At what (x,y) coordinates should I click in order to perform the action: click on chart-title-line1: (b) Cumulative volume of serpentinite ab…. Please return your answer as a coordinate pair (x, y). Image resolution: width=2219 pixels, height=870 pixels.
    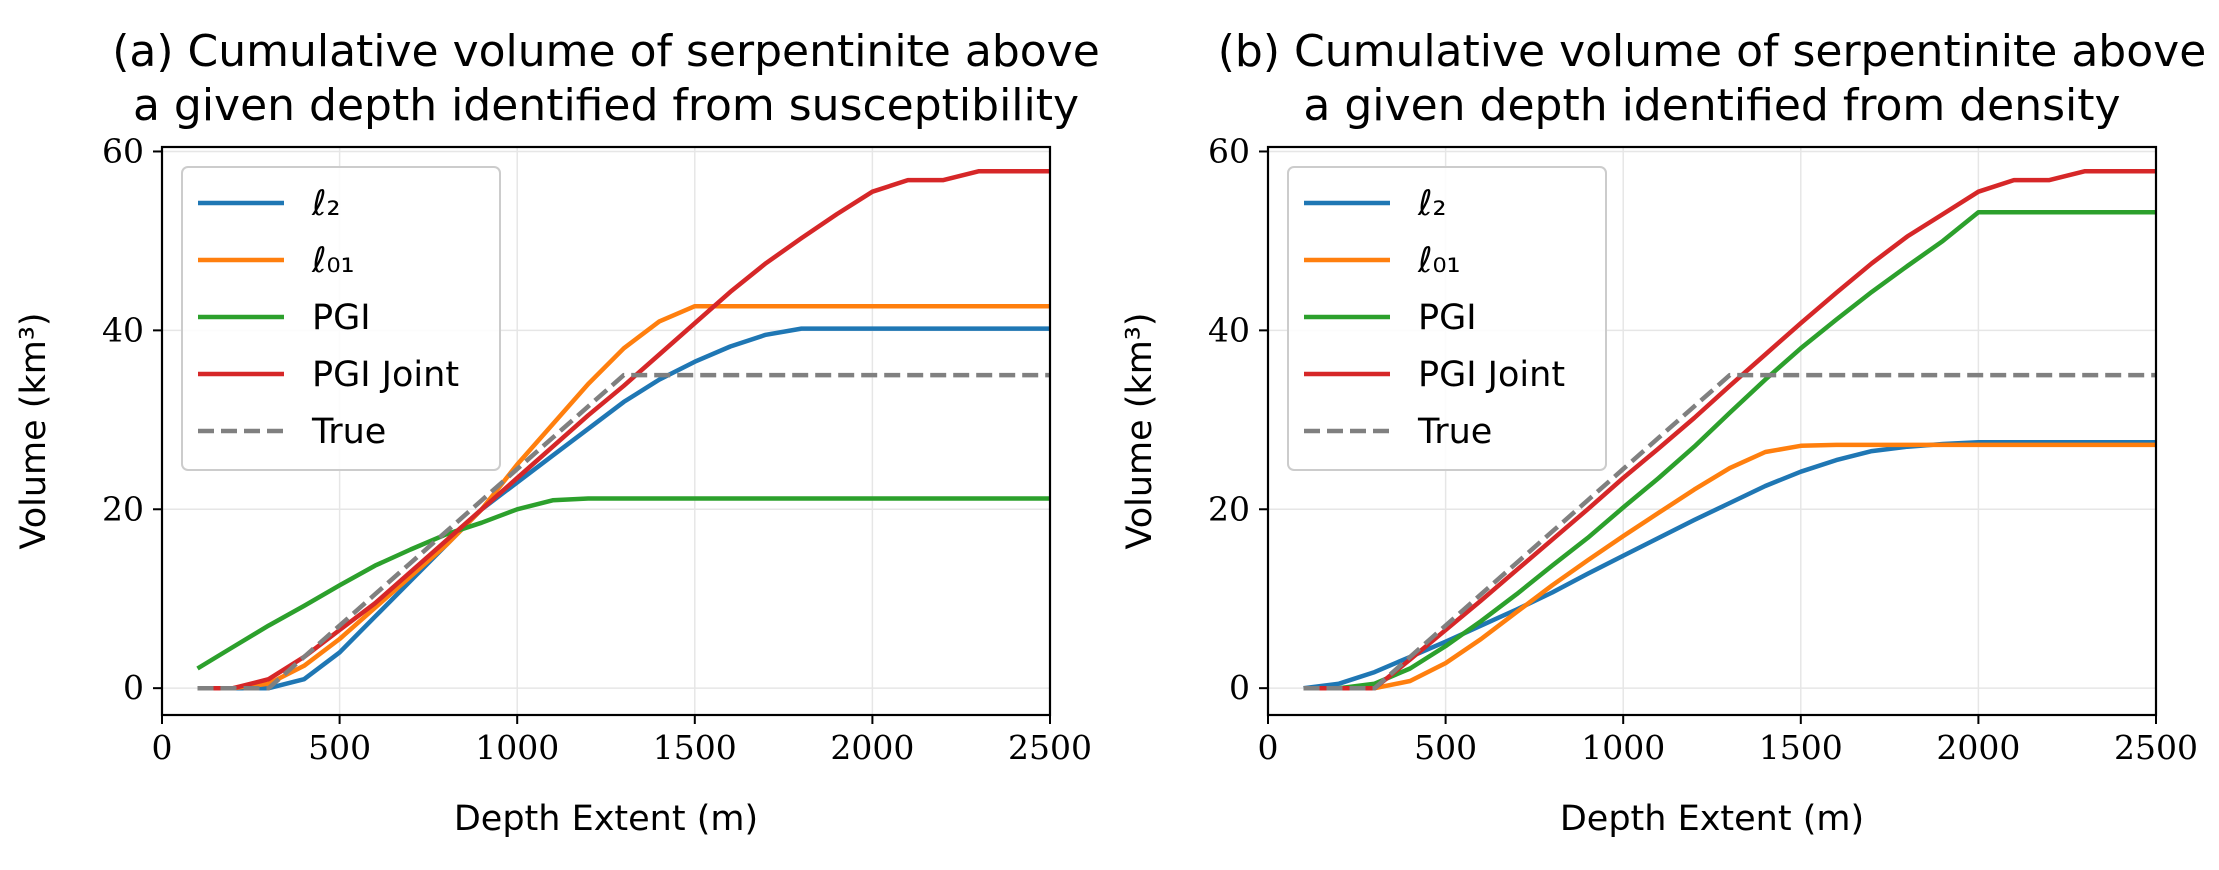
    Looking at the image, I should click on (1712, 51).